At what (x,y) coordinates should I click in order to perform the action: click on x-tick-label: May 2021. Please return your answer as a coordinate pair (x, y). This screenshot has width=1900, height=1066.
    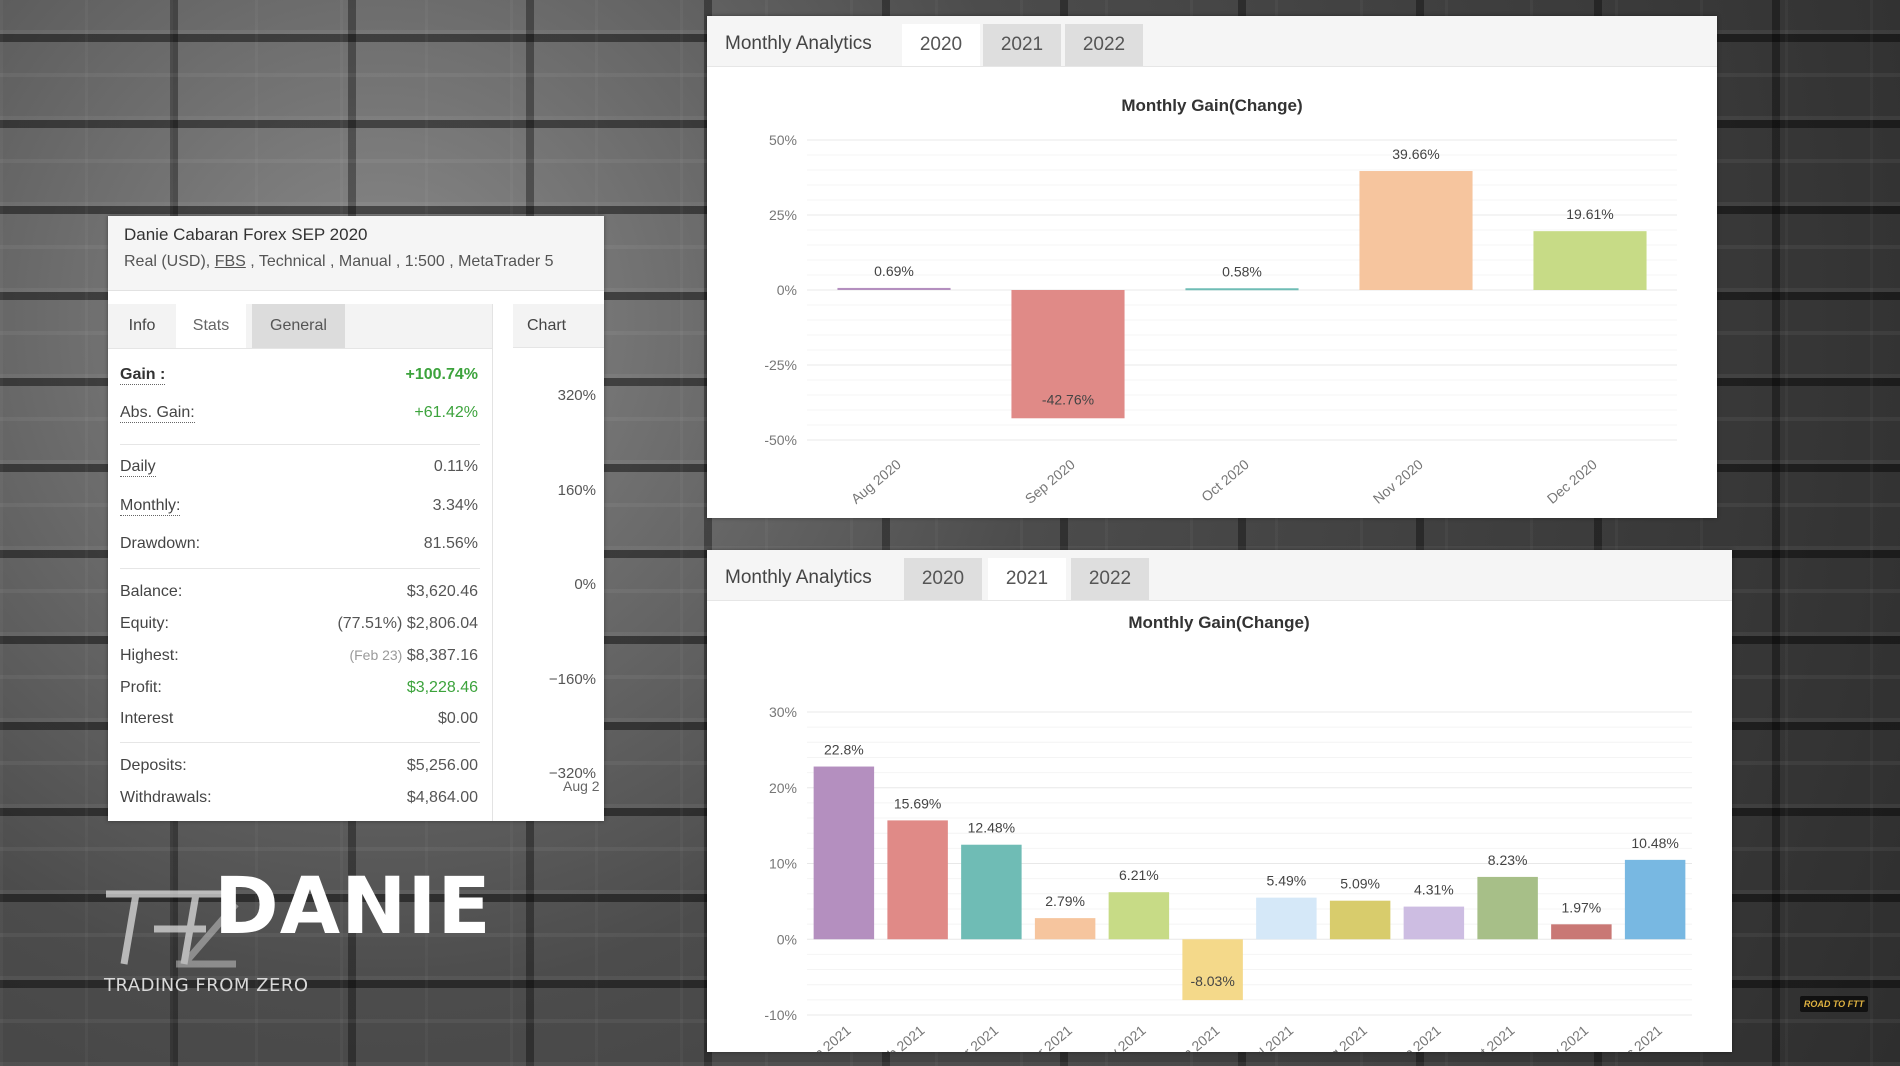
    Looking at the image, I should click on (1120, 1037).